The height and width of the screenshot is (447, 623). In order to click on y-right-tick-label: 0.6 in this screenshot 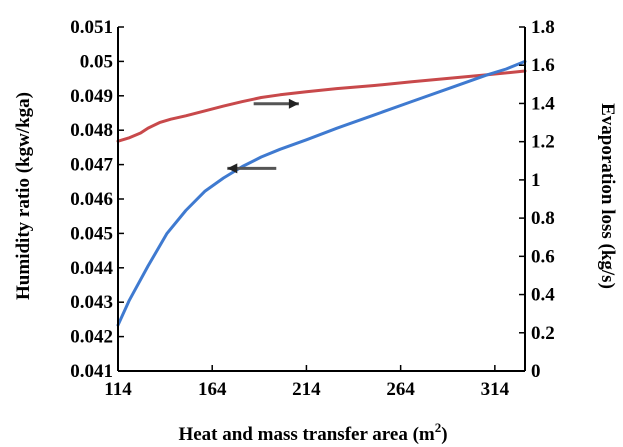, I will do `click(543, 256)`.